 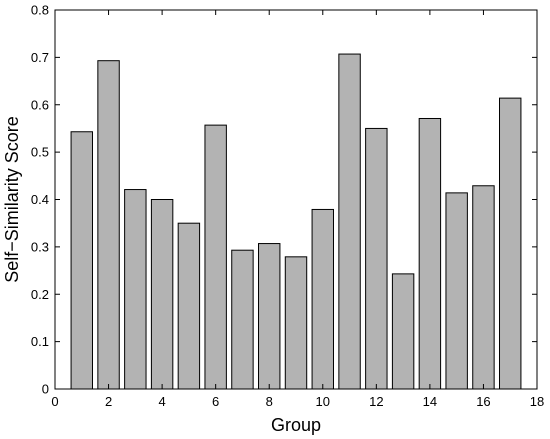 I want to click on y-tick-label-0.1: 0.1, so click(x=40, y=341).